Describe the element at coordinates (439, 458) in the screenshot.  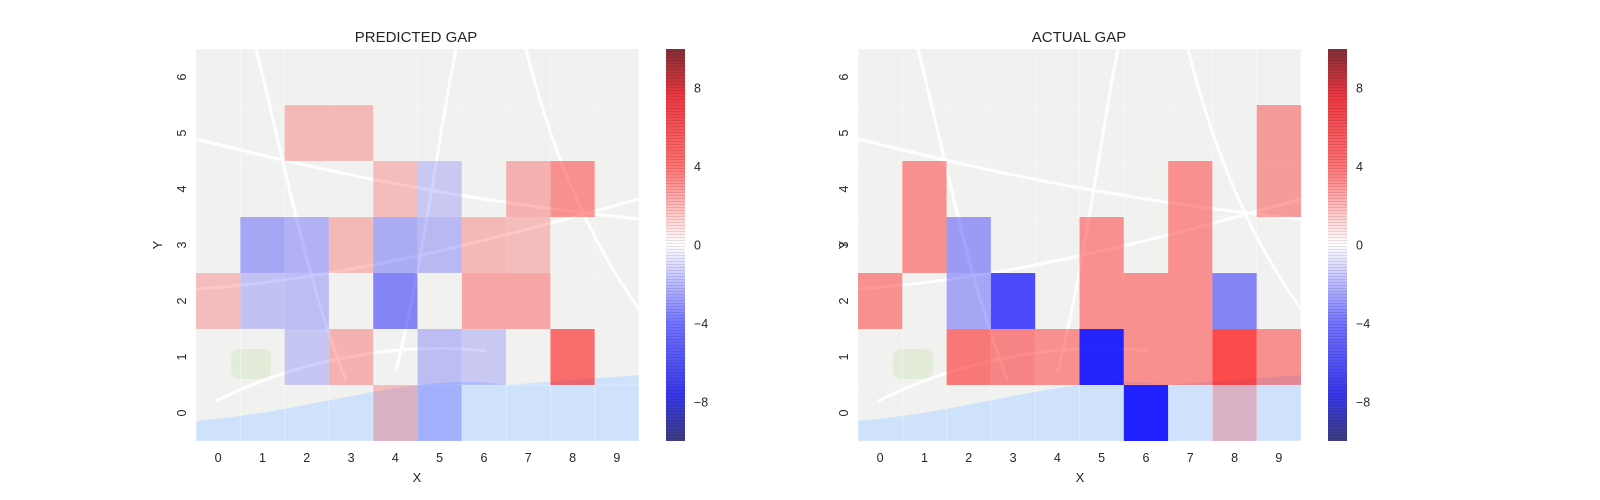
I see `x-tick-label: 5` at that location.